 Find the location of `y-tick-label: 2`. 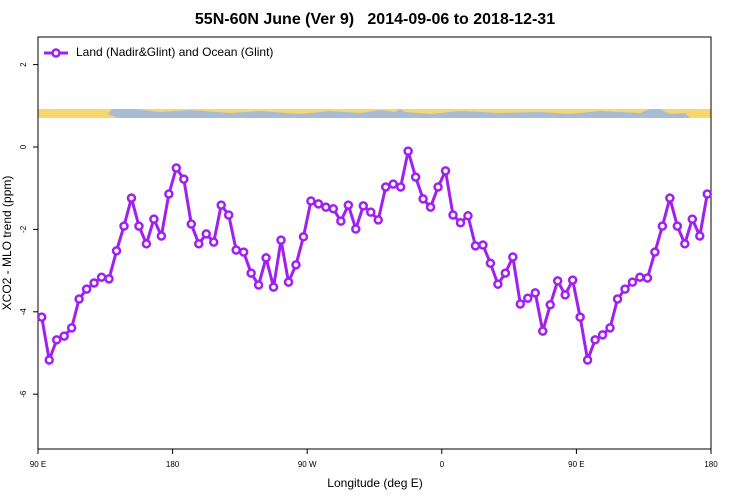

y-tick-label: 2 is located at coordinates (23, 64).